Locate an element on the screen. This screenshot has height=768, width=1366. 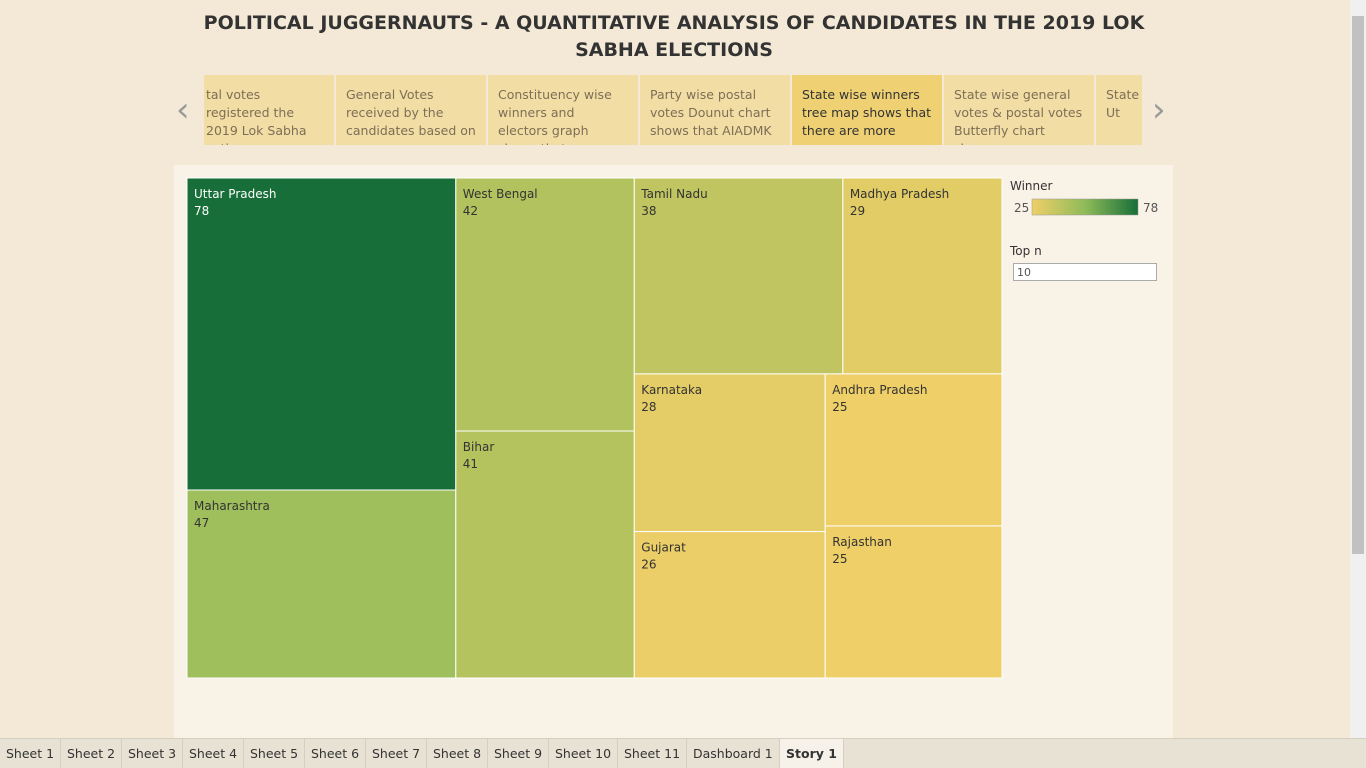
cell-label: Karnataka is located at coordinates (671, 390).